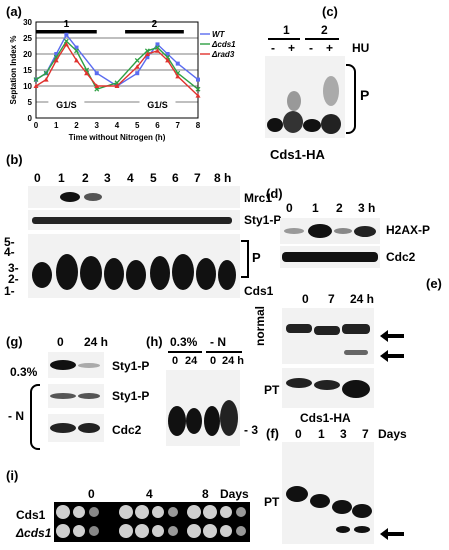 This screenshot has width=449, height=550. Describe the element at coordinates (157, 125) in the screenshot. I see `chart-xtick-label: 6` at that location.